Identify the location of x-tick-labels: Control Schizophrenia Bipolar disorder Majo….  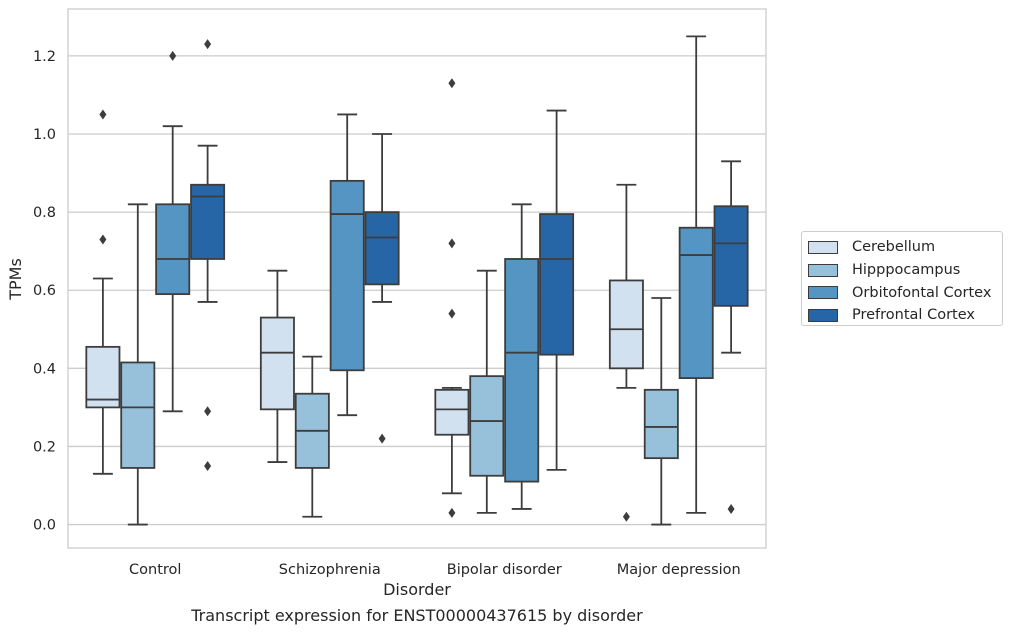
(435, 570).